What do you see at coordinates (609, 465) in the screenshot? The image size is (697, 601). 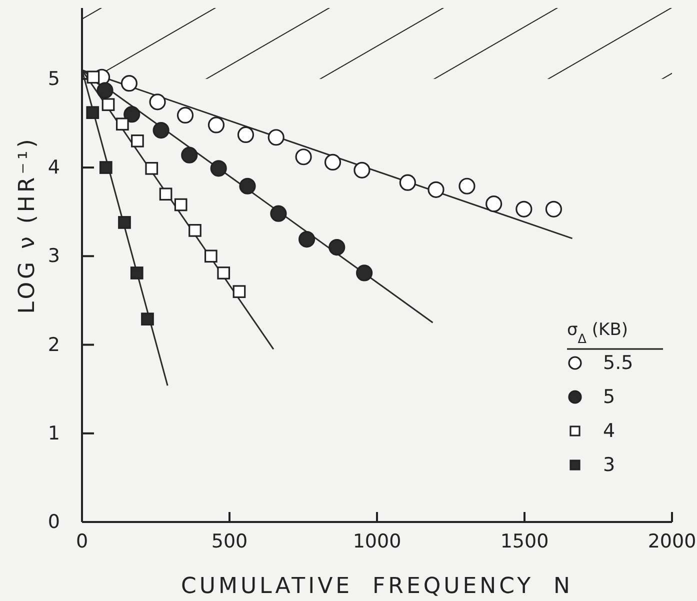 I see `legend-label: 3` at bounding box center [609, 465].